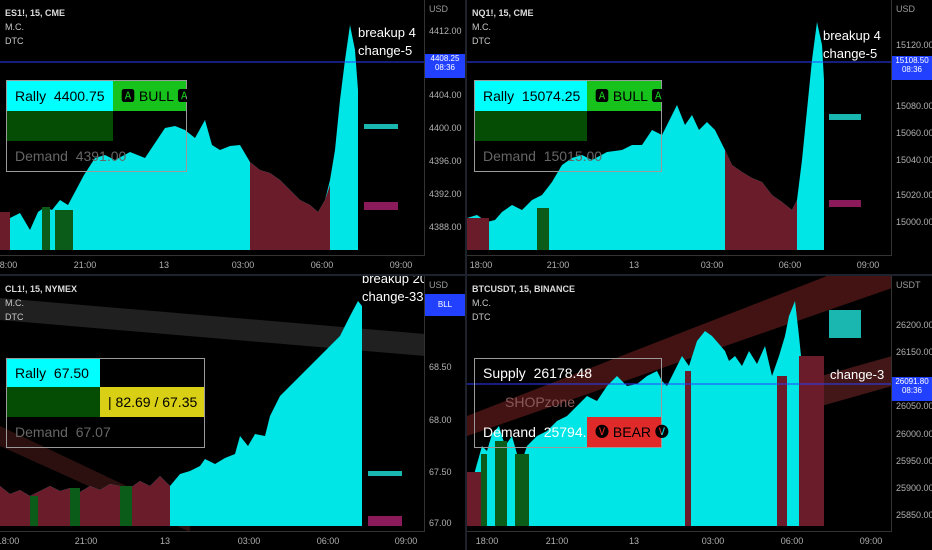  What do you see at coordinates (445, 128) in the screenshot?
I see `y-tick: 4400.00` at bounding box center [445, 128].